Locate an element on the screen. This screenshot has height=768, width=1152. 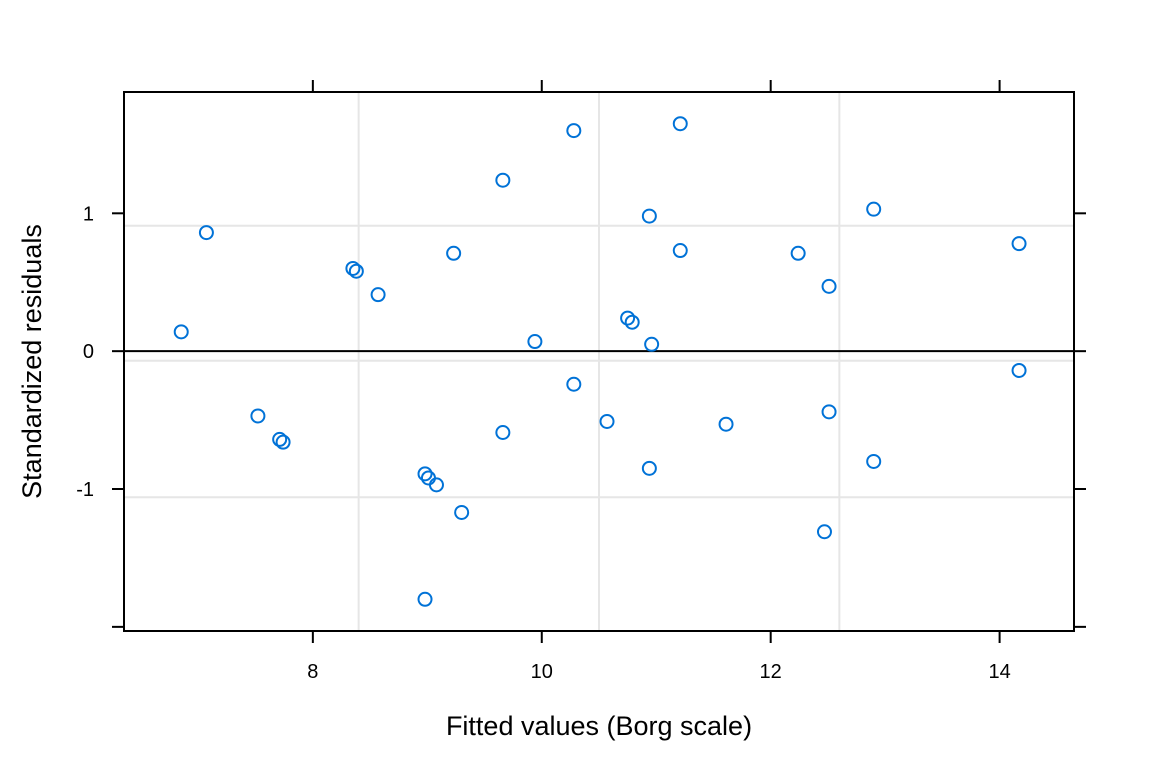
y-axis-title: Standardized residuals is located at coordinates (32, 361).